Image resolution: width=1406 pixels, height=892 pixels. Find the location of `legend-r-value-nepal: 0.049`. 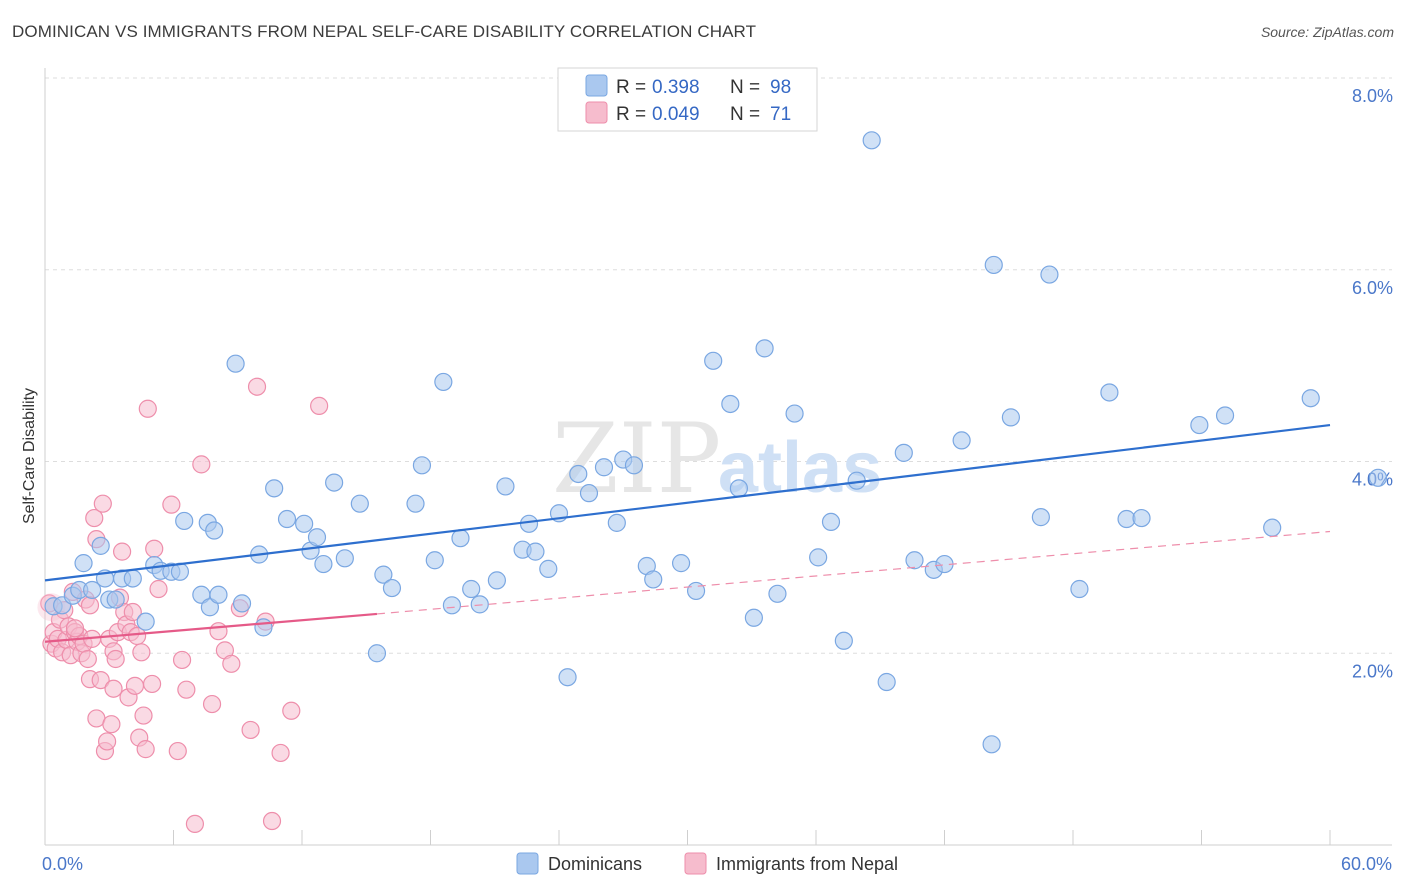

legend-r-value-nepal: 0.049 is located at coordinates (676, 114).